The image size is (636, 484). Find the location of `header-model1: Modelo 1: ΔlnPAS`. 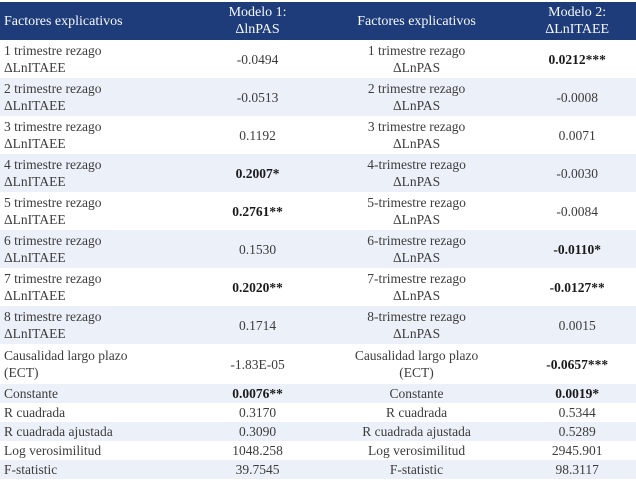

header-model1: Modelo 1: ΔlnPAS is located at coordinates (257, 21).